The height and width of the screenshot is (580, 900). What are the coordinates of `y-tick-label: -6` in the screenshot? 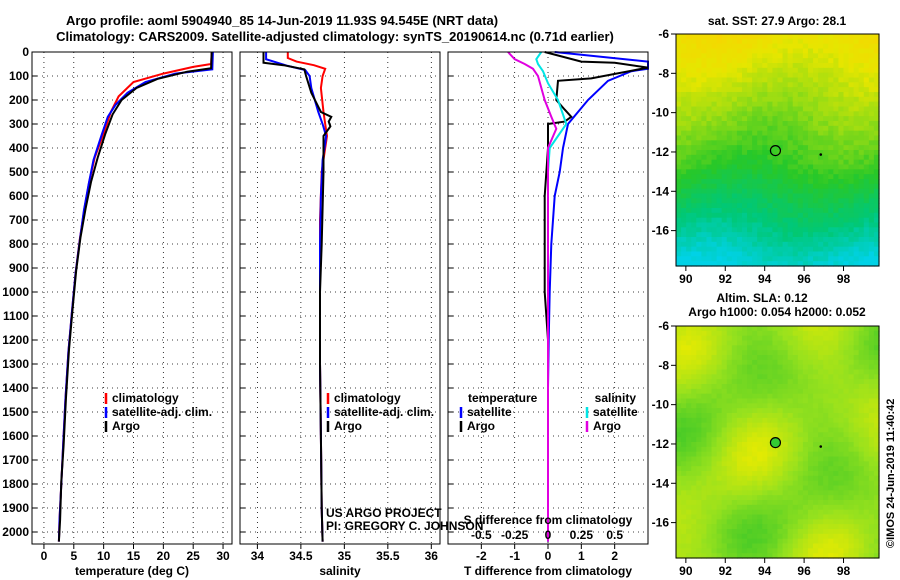 It's located at (663, 34).